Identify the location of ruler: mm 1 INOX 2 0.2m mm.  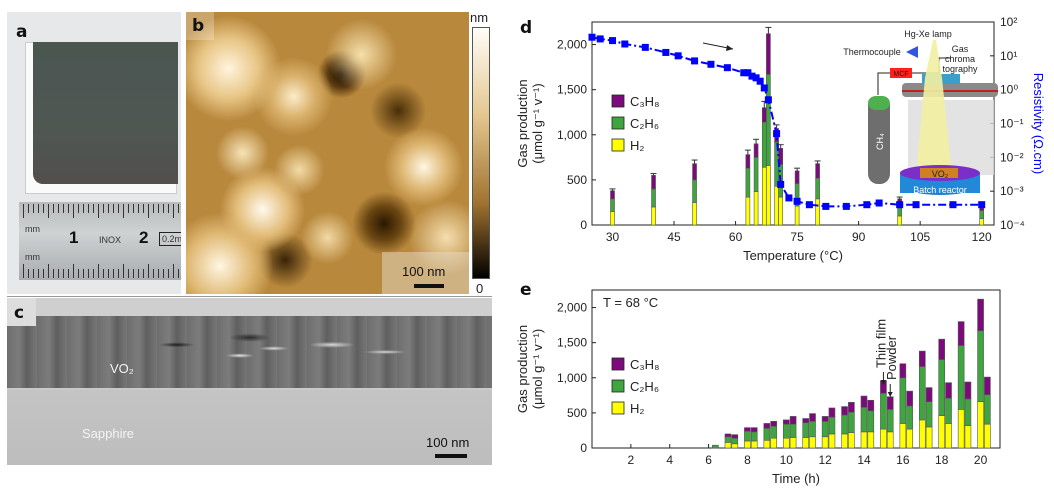
(100, 241).